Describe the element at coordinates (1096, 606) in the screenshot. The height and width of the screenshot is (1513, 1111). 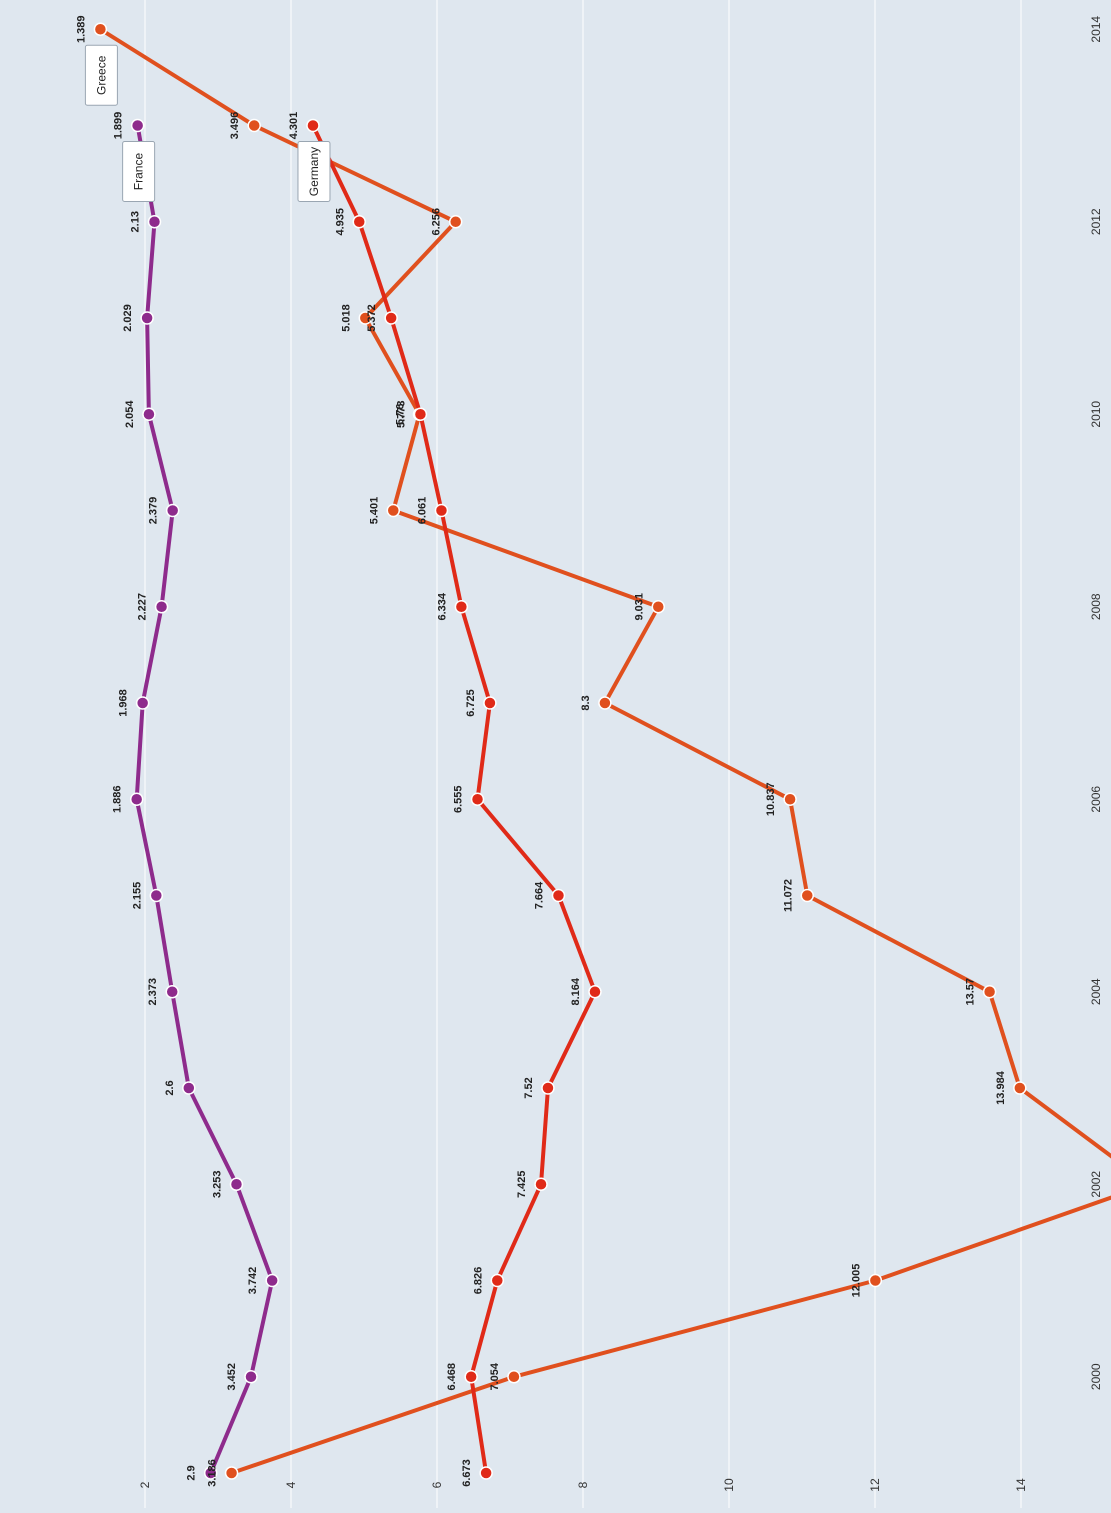
I see `year-tick-label: 2008` at that location.